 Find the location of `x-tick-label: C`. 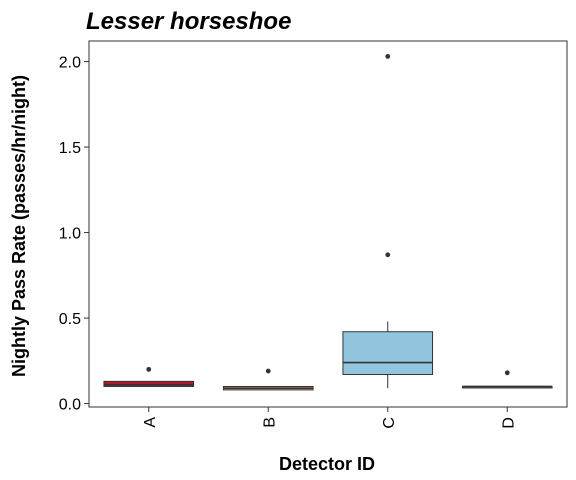

x-tick-label: C is located at coordinates (389, 423).